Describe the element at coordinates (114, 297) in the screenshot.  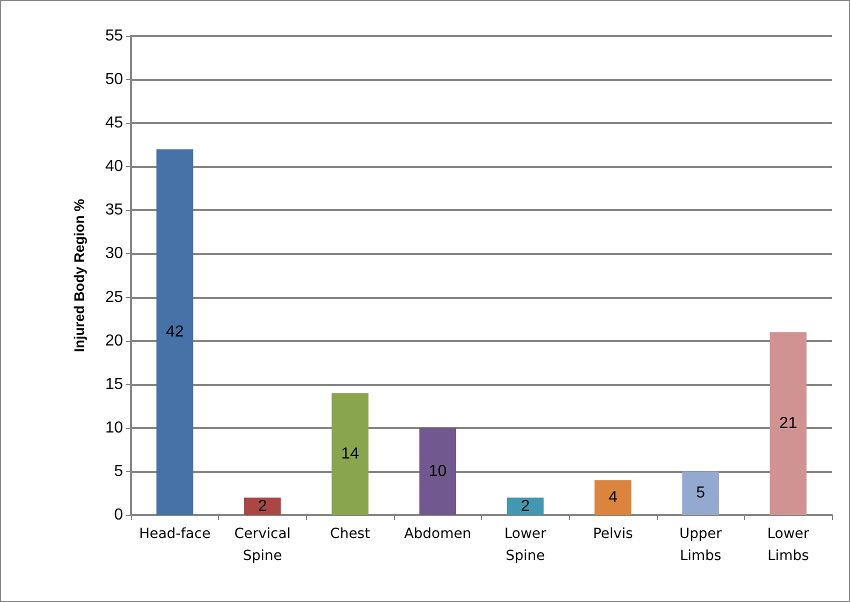
I see `y-tick-label: 25` at that location.